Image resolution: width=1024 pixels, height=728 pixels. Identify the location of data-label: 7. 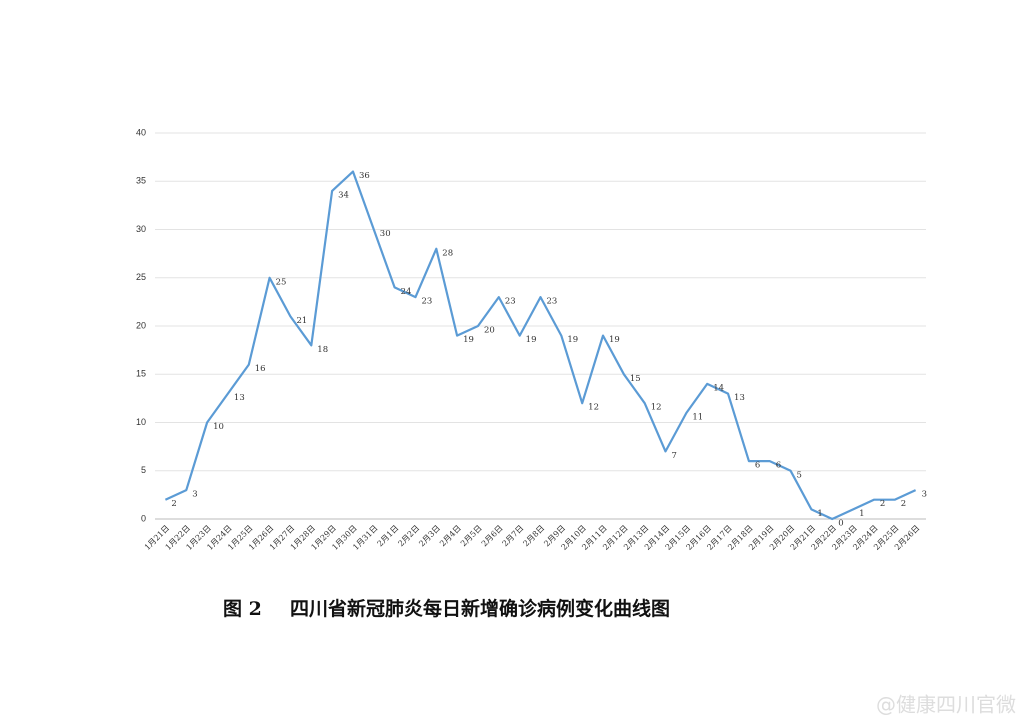
(674, 456).